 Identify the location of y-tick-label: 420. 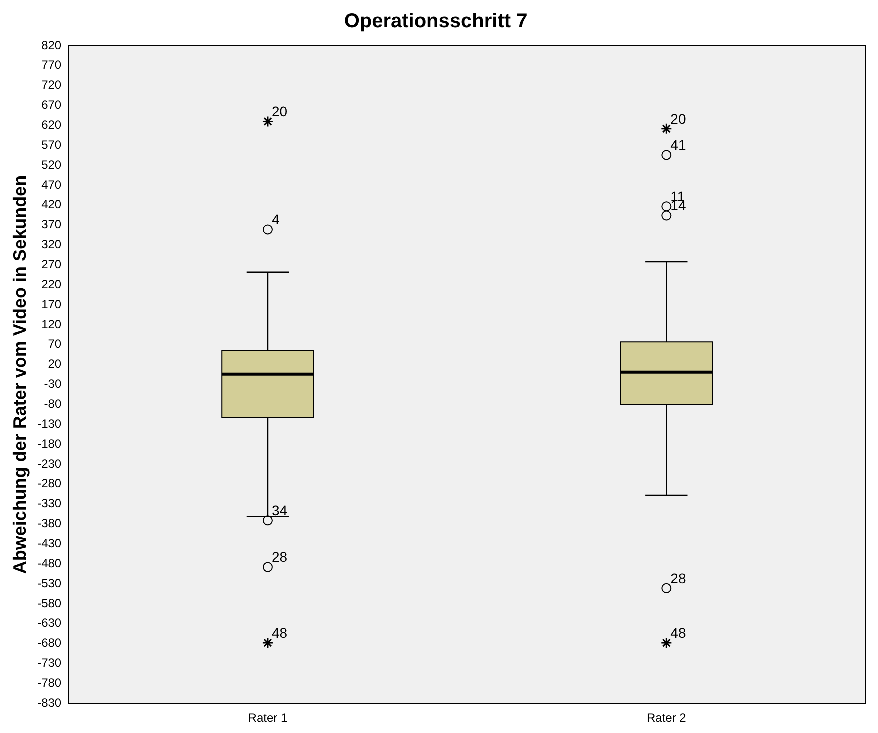
(52, 205).